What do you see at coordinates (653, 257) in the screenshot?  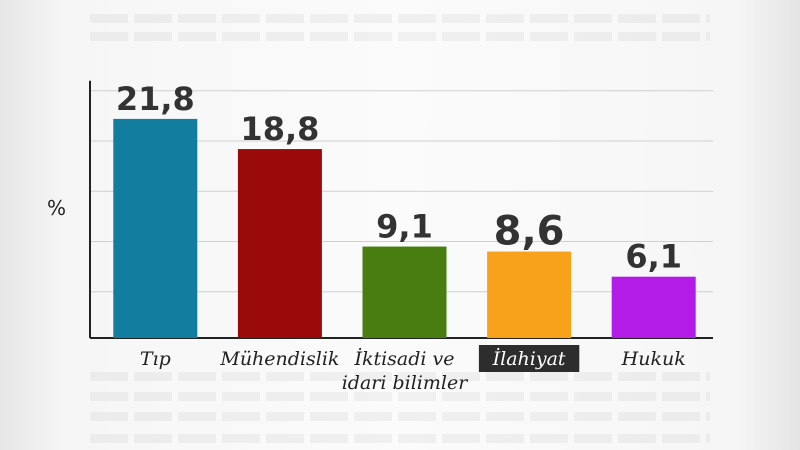 I see `data-label: 6,1` at bounding box center [653, 257].